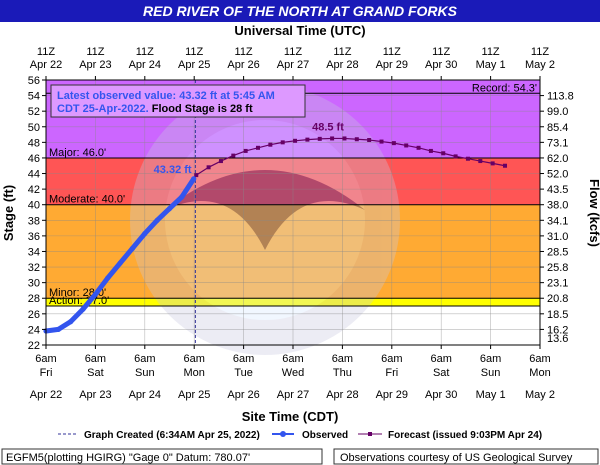  What do you see at coordinates (539, 359) in the screenshot?
I see `x-tick-time-10: 6am` at bounding box center [539, 359].